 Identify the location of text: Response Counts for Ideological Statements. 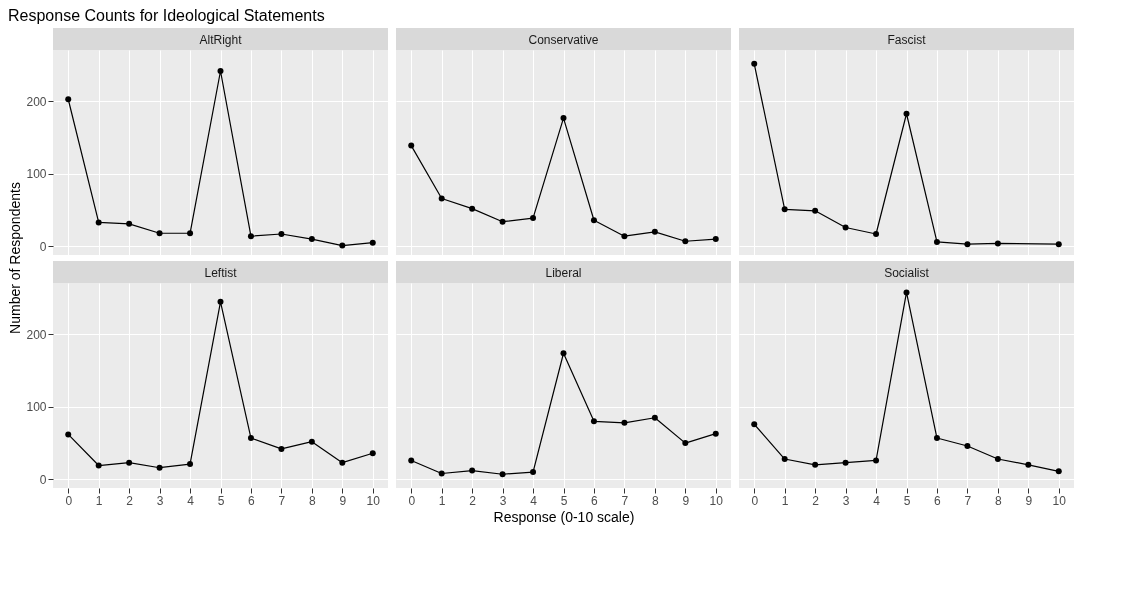
(166, 15).